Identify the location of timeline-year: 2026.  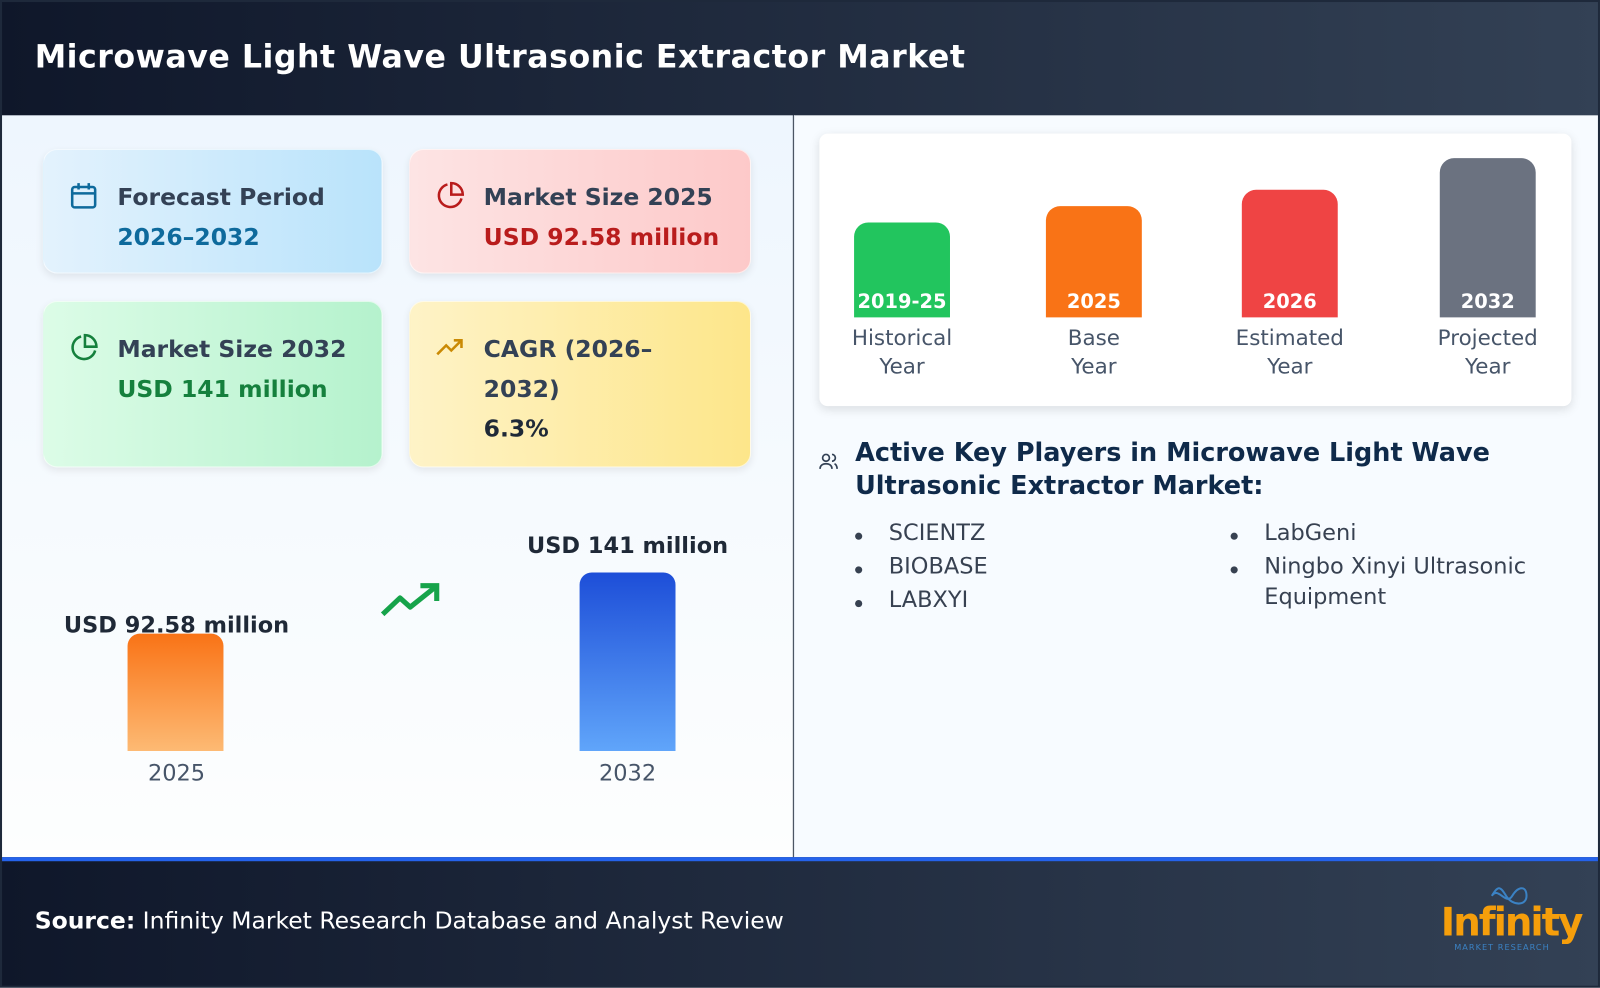
(1289, 302).